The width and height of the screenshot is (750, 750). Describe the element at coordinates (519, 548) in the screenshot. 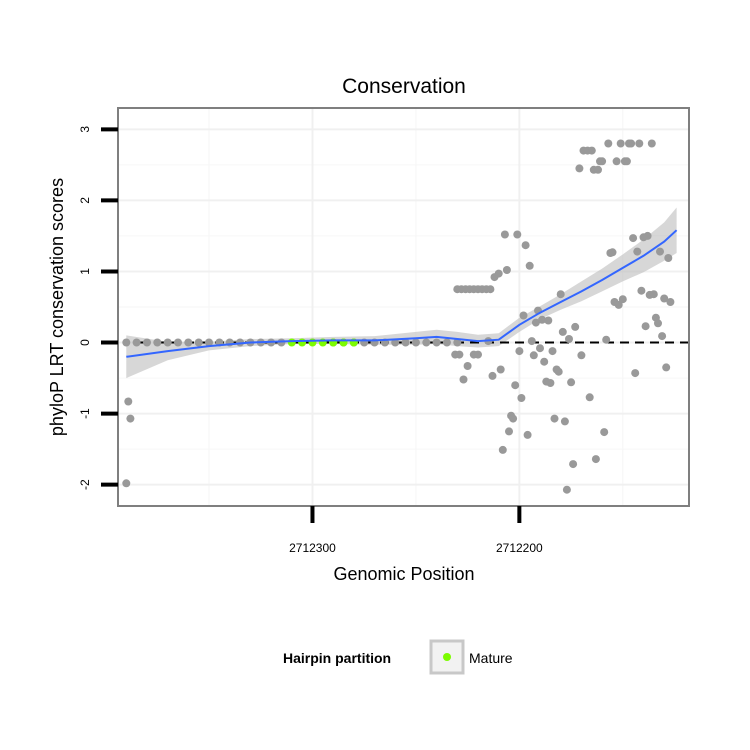

I see `x-tick-label: 2712200` at that location.